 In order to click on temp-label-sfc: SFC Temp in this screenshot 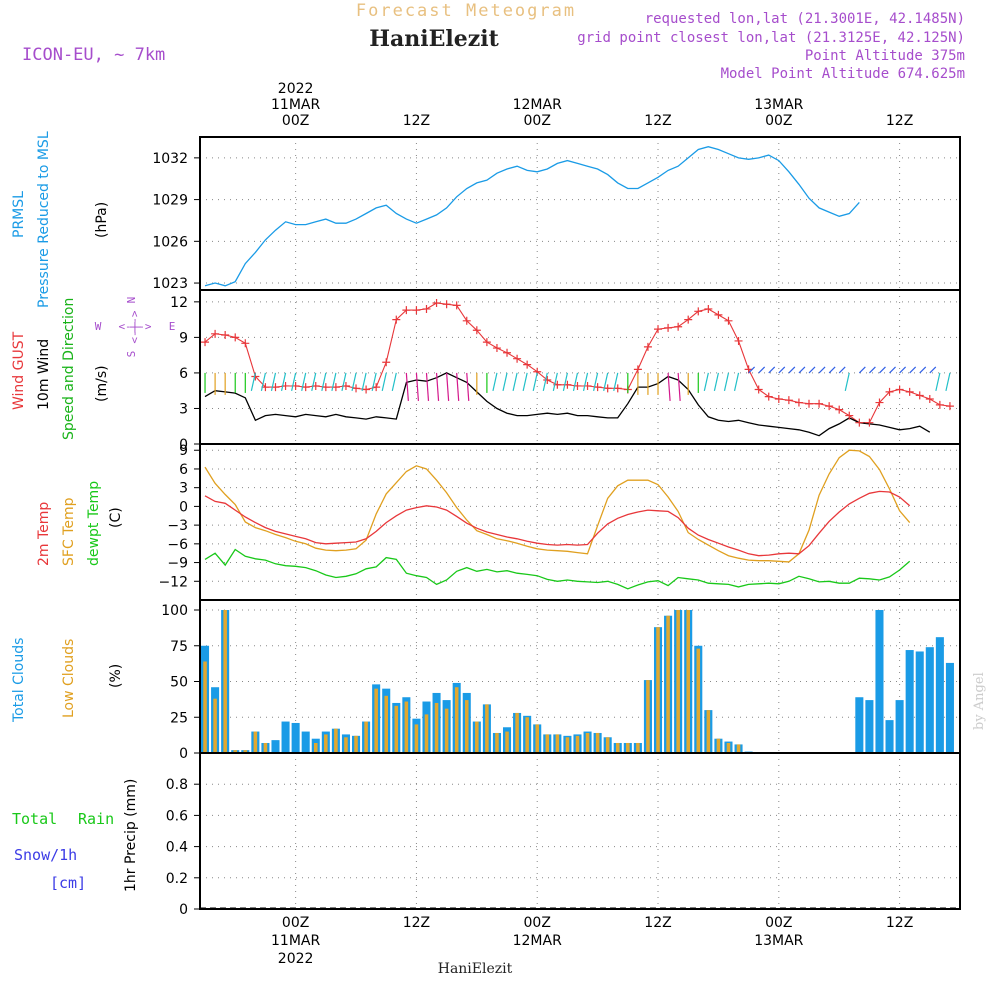, I will do `click(69, 531)`.